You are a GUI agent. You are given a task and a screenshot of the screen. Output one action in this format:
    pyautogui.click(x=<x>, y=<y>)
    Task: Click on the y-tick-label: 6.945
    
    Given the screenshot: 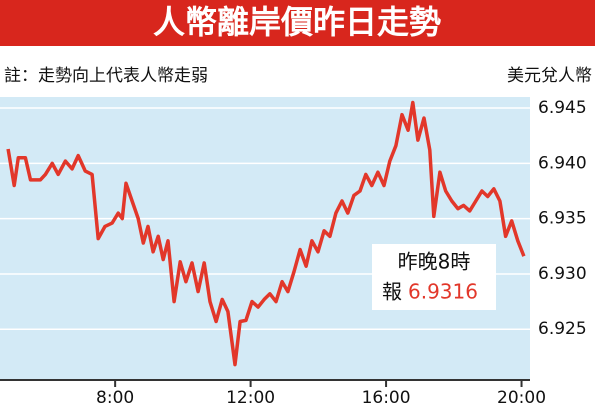 What is the action you would take?
    pyautogui.click(x=562, y=108)
    